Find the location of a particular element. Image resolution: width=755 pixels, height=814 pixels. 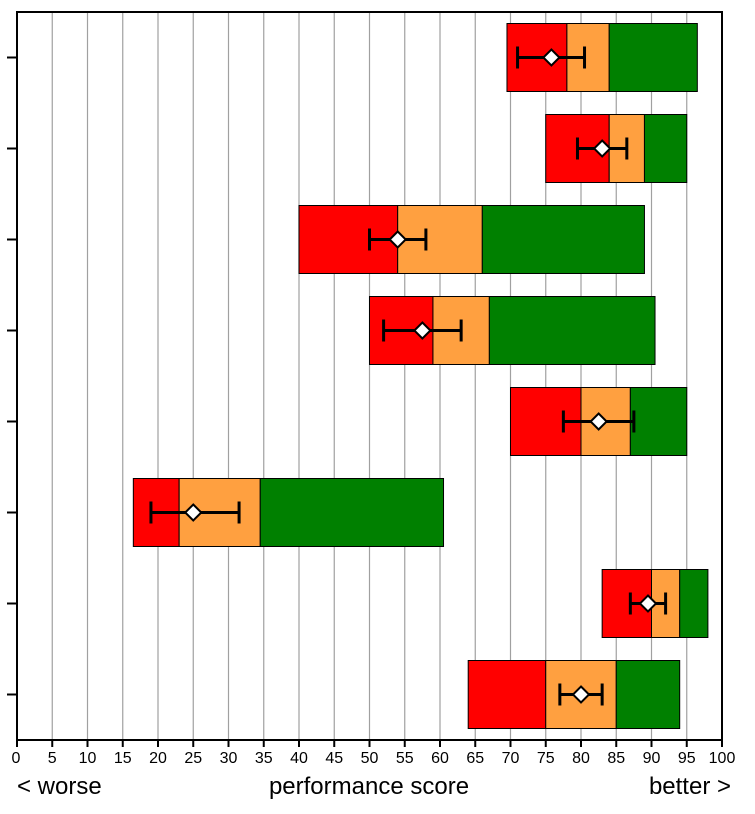

x-tick-label: 90 is located at coordinates (652, 758).